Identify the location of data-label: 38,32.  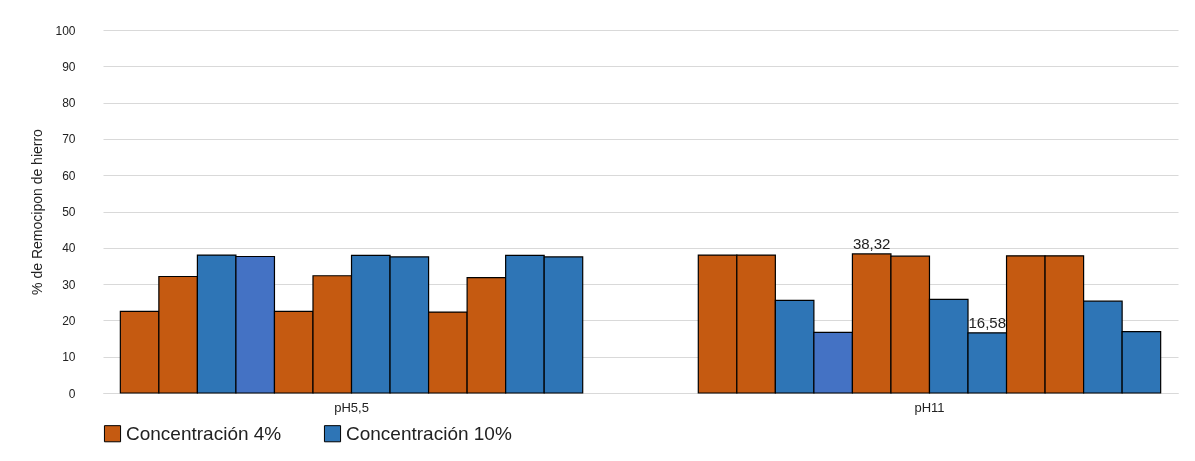
(871, 243).